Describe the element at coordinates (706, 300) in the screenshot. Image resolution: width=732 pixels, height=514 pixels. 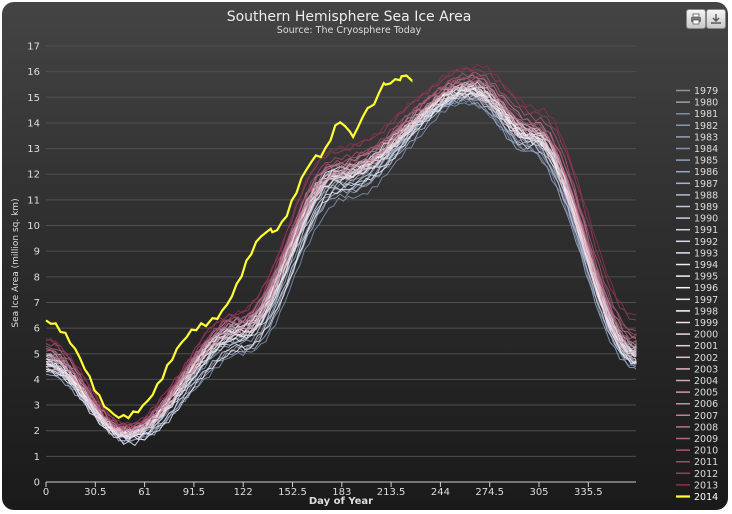
I see `legend-item-1997: 1997` at that location.